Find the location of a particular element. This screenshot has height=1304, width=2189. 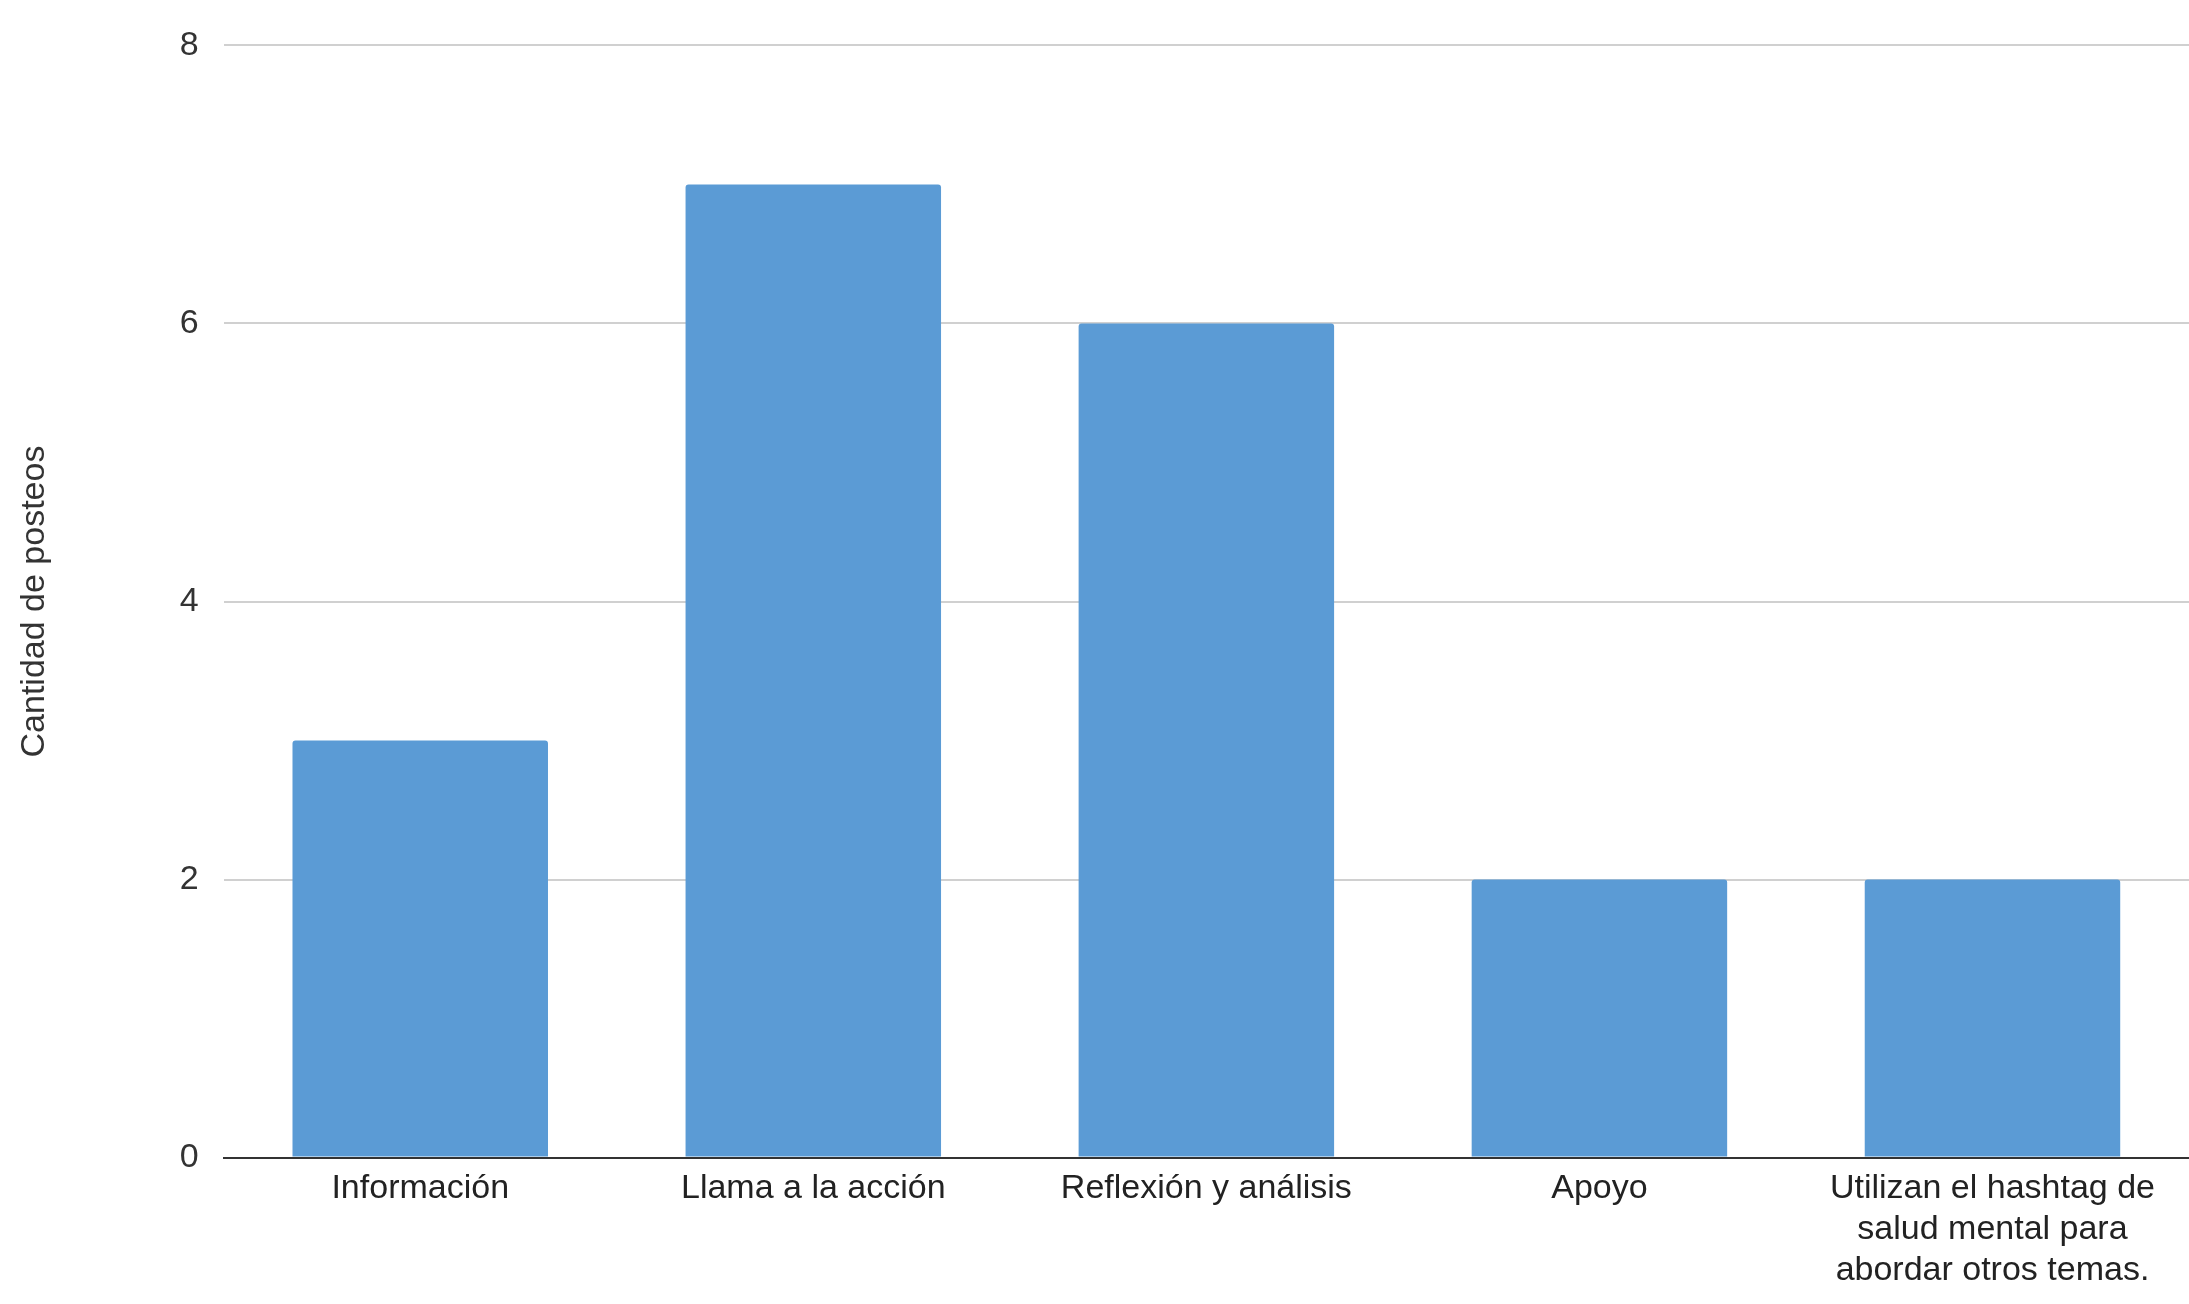

x-tick-label: Información is located at coordinates (420, 1186).